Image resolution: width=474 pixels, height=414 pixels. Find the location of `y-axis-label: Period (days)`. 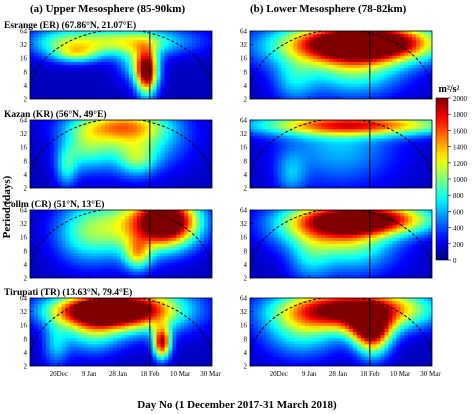

y-axis-label: Period (days) is located at coordinates (7, 206).